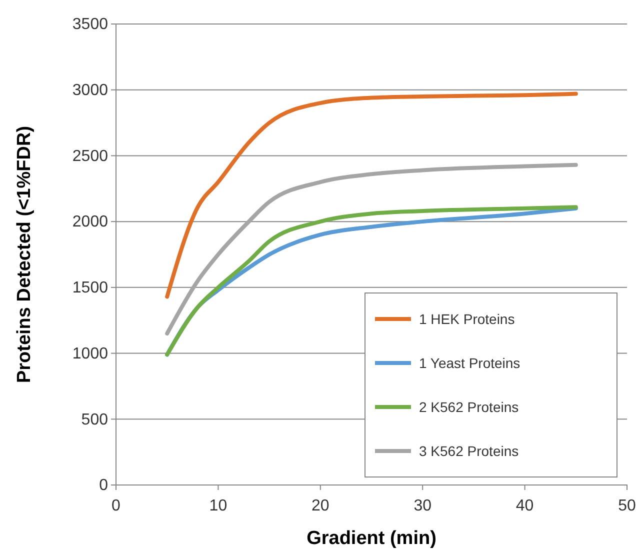 Image resolution: width=643 pixels, height=552 pixels. Describe the element at coordinates (467, 319) in the screenshot. I see `legend-label: 1 HEK Proteins` at that location.